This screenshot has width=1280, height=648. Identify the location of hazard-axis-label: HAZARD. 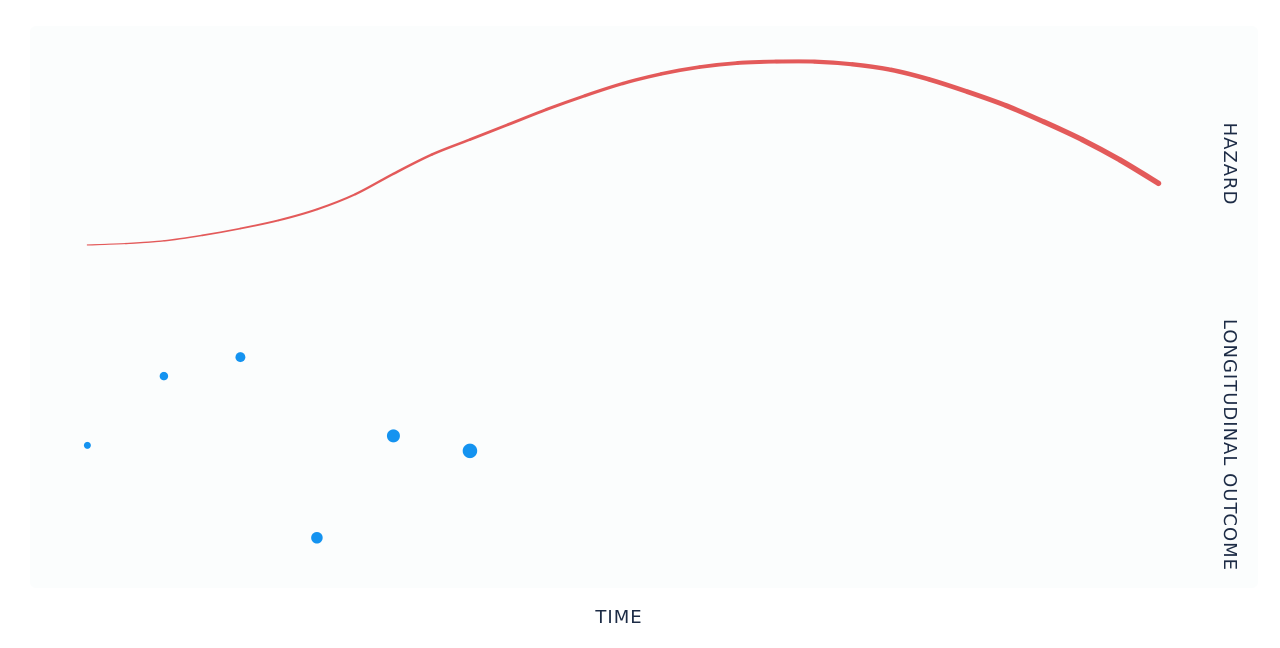
(1229, 164).